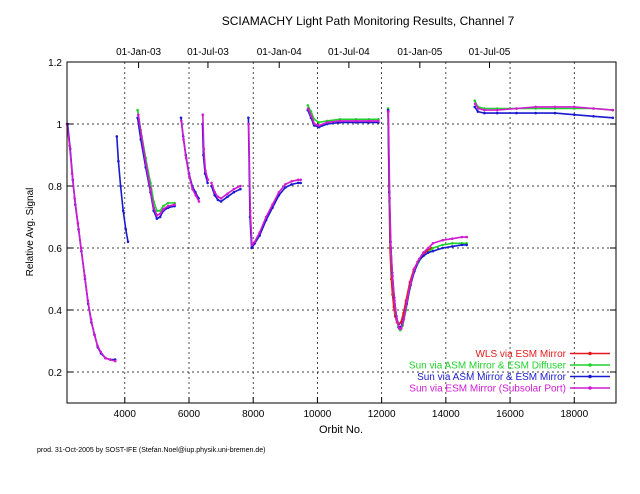 This screenshot has width=640, height=494. I want to click on legend-entry: Sun via ASM Mirror & ESM Mirror, so click(513, 377).